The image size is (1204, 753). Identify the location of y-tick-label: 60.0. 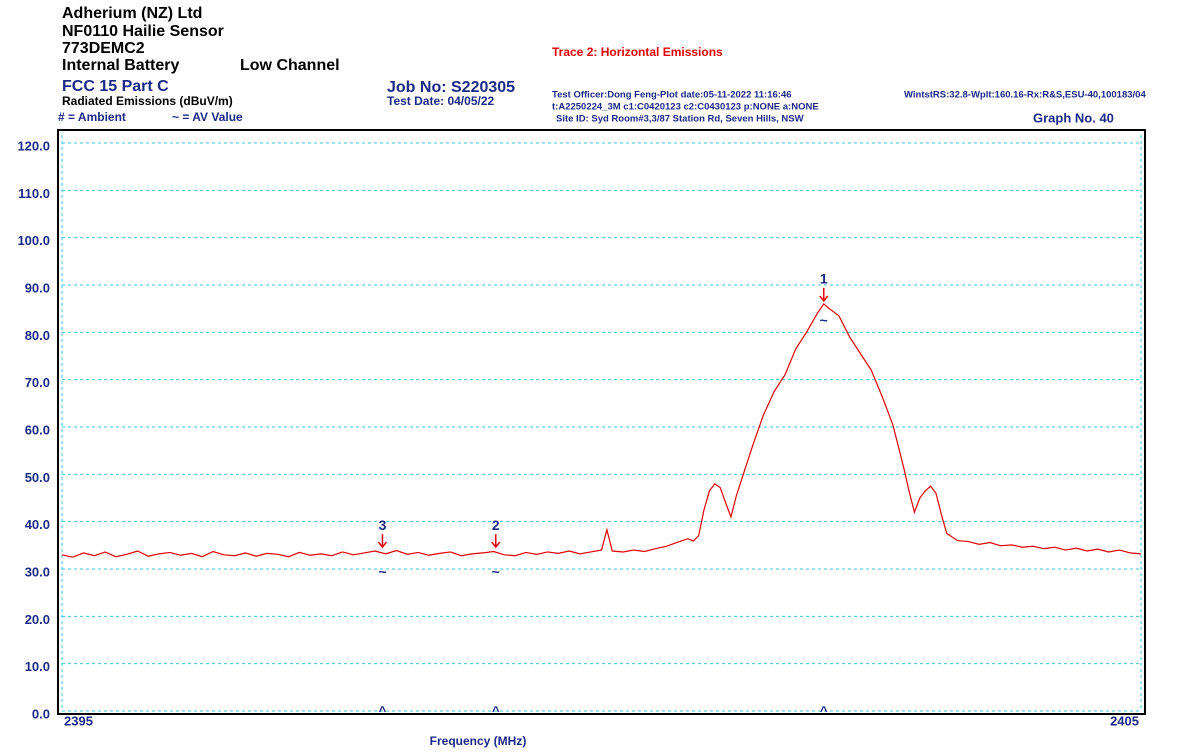
(37, 429).